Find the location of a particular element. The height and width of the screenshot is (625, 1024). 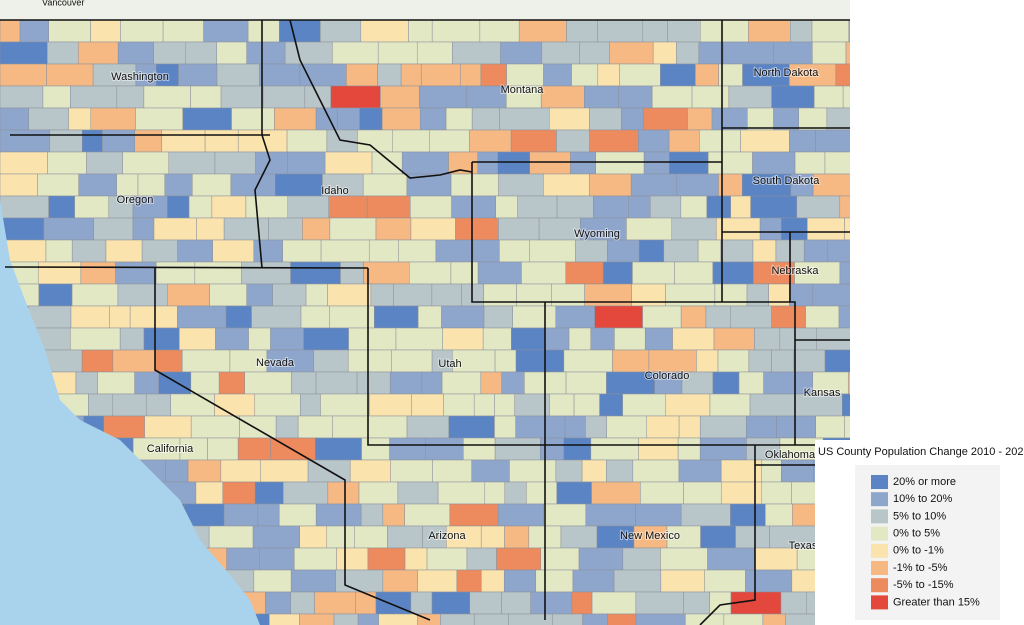

legend-label: 0% to -1% is located at coordinates (918, 551).